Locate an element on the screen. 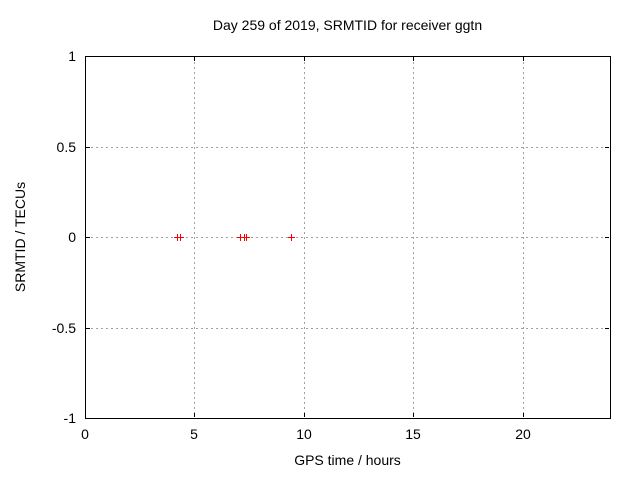  y-tick-label: 0 is located at coordinates (72, 237).